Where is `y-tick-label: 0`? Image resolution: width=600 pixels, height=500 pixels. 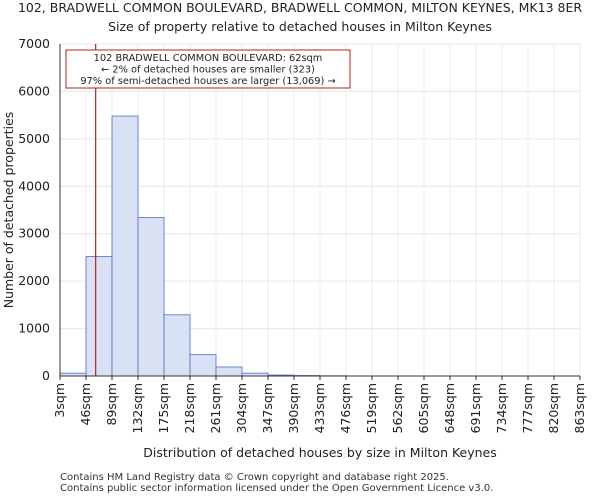
y-tick-label: 0 is located at coordinates (46, 375).